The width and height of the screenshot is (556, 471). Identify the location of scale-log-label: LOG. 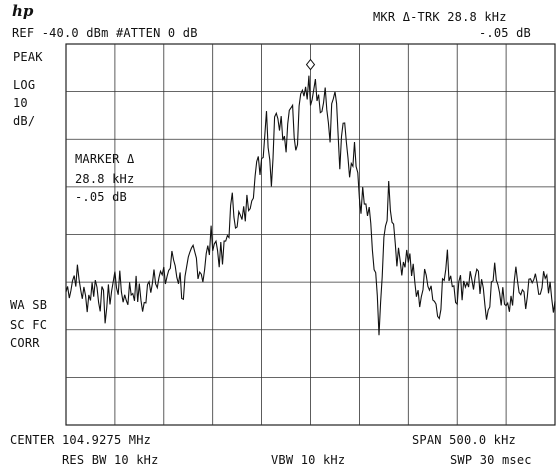
(24, 85).